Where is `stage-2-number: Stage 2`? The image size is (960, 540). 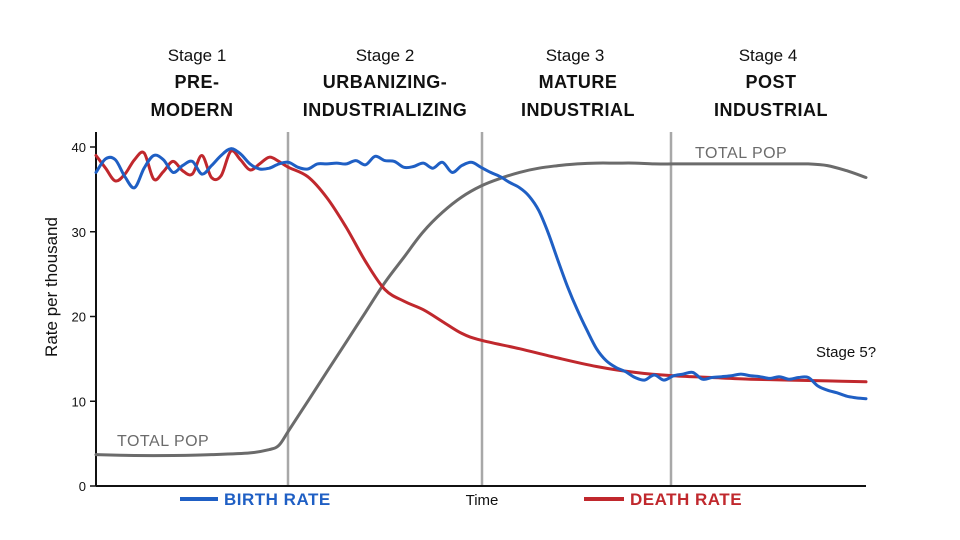 stage-2-number: Stage 2 is located at coordinates (385, 55).